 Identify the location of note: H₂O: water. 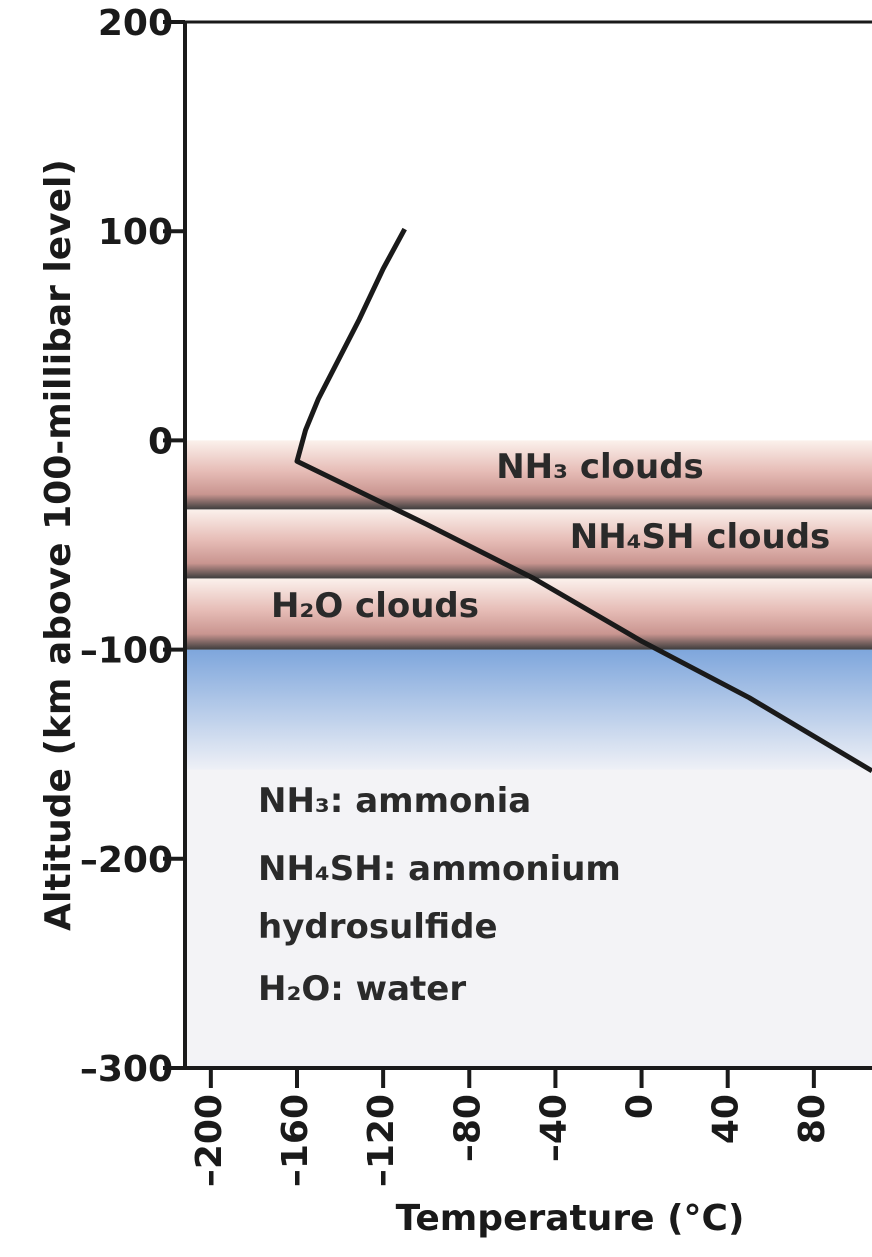
(362, 989).